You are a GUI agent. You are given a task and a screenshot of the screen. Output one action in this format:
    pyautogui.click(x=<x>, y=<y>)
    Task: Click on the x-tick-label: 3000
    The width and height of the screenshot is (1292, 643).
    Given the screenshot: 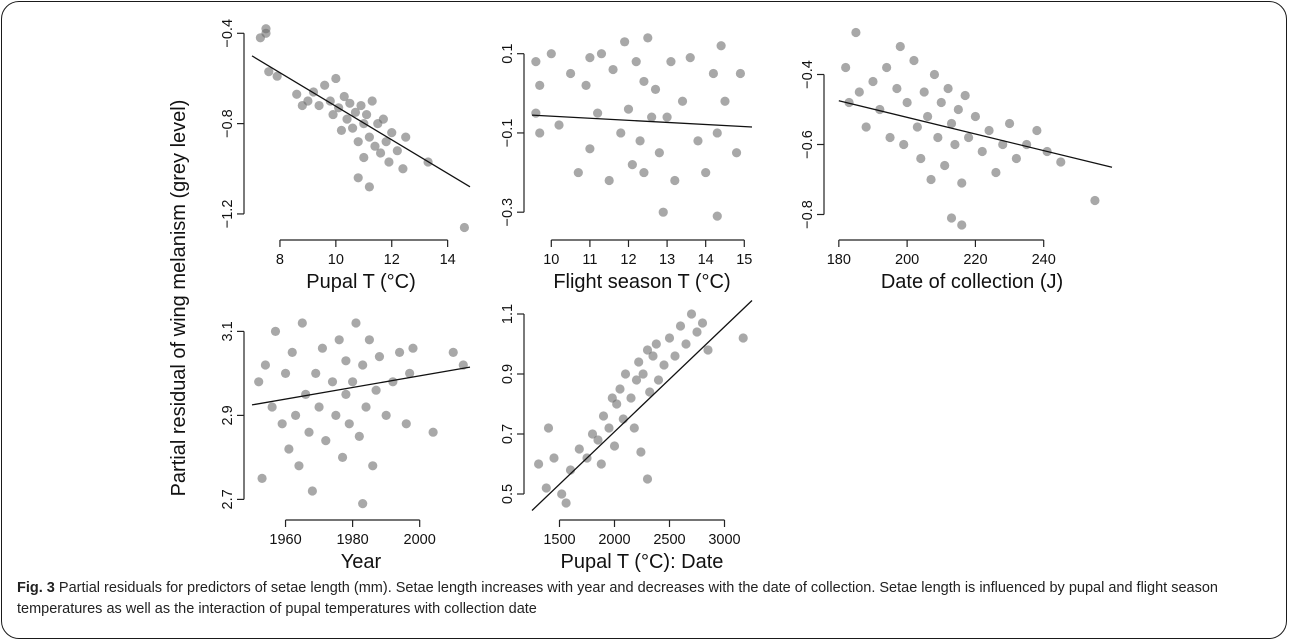 What is the action you would take?
    pyautogui.click(x=724, y=540)
    